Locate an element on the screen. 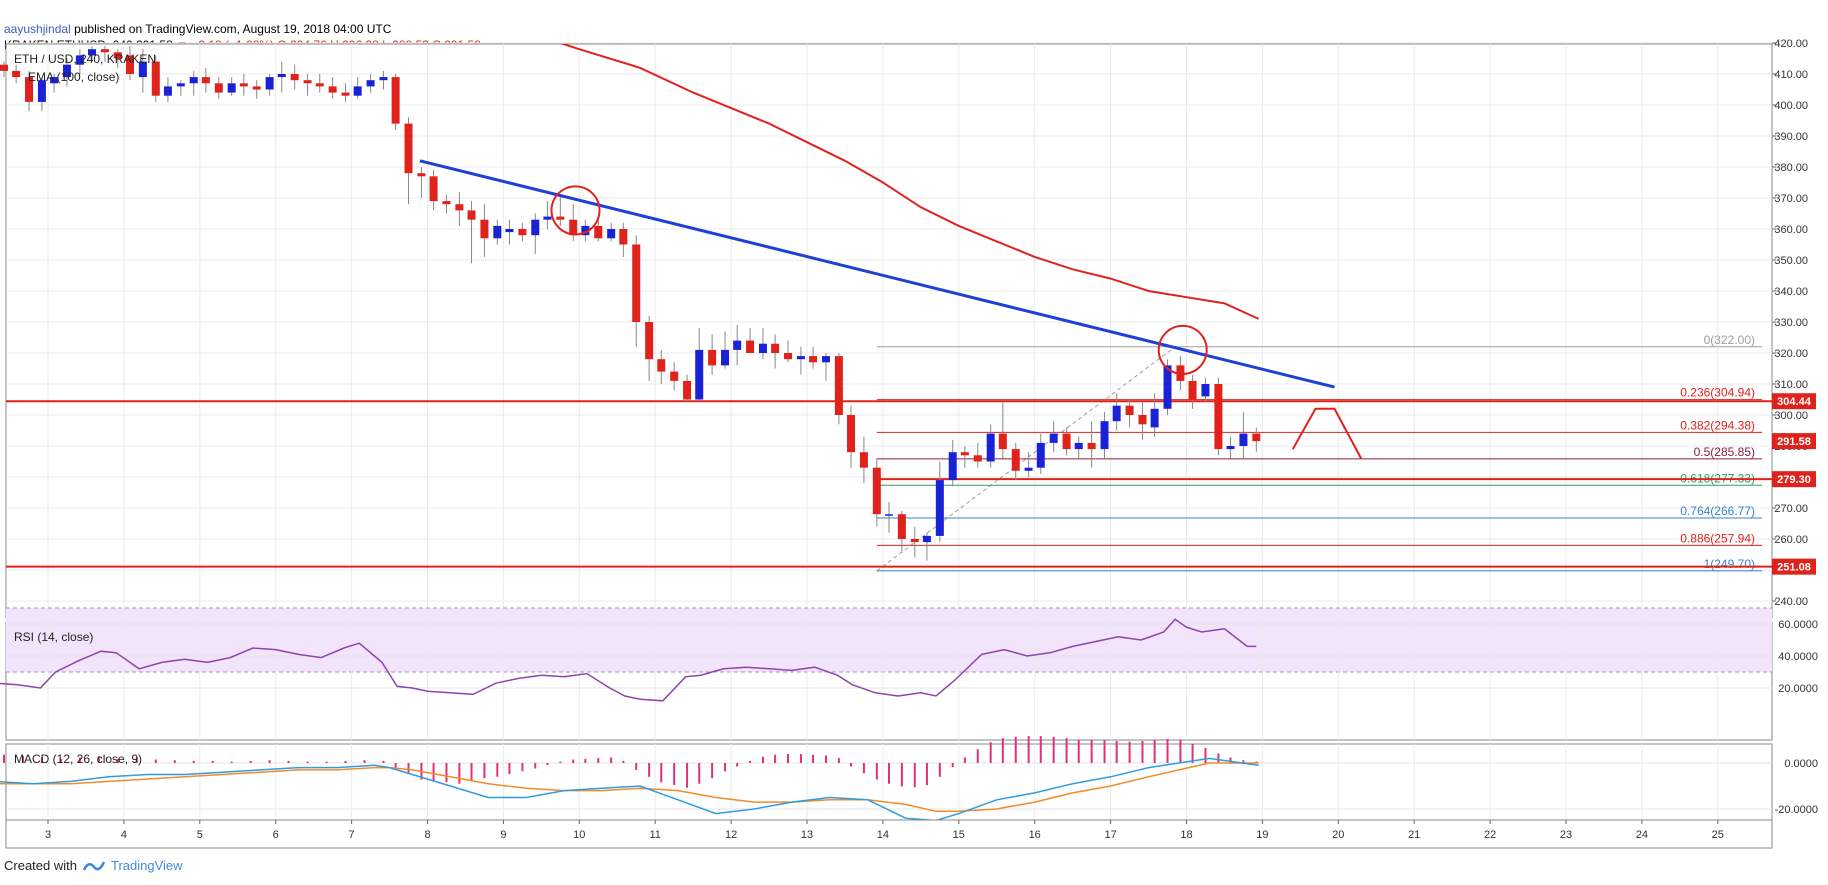 This screenshot has height=885, width=1828. fib-level-label: 0(322.00) is located at coordinates (1729, 340).